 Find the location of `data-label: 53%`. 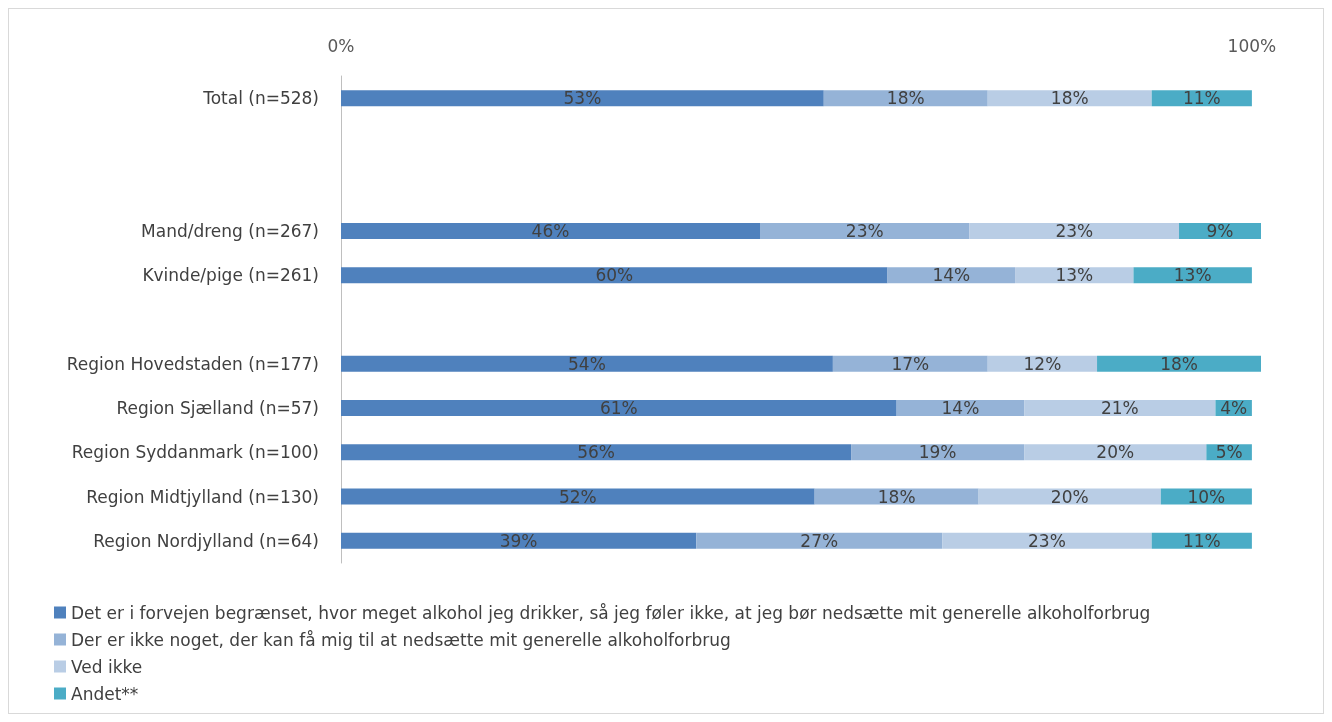

data-label: 53% is located at coordinates (582, 98).